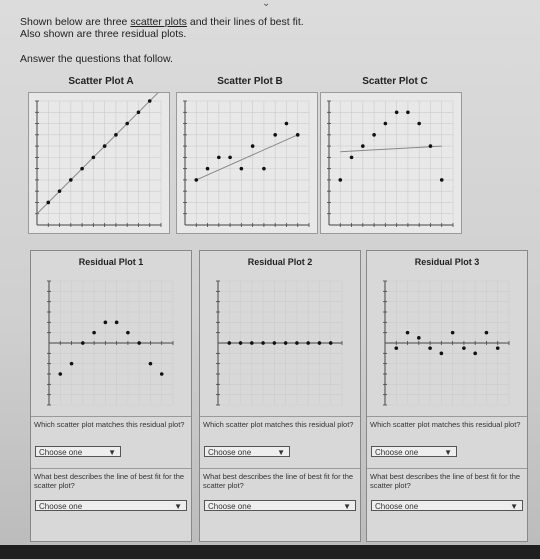 This screenshot has width=540, height=559. I want to click on scatter-plot-b-title: Scatter Plot B, so click(250, 81).